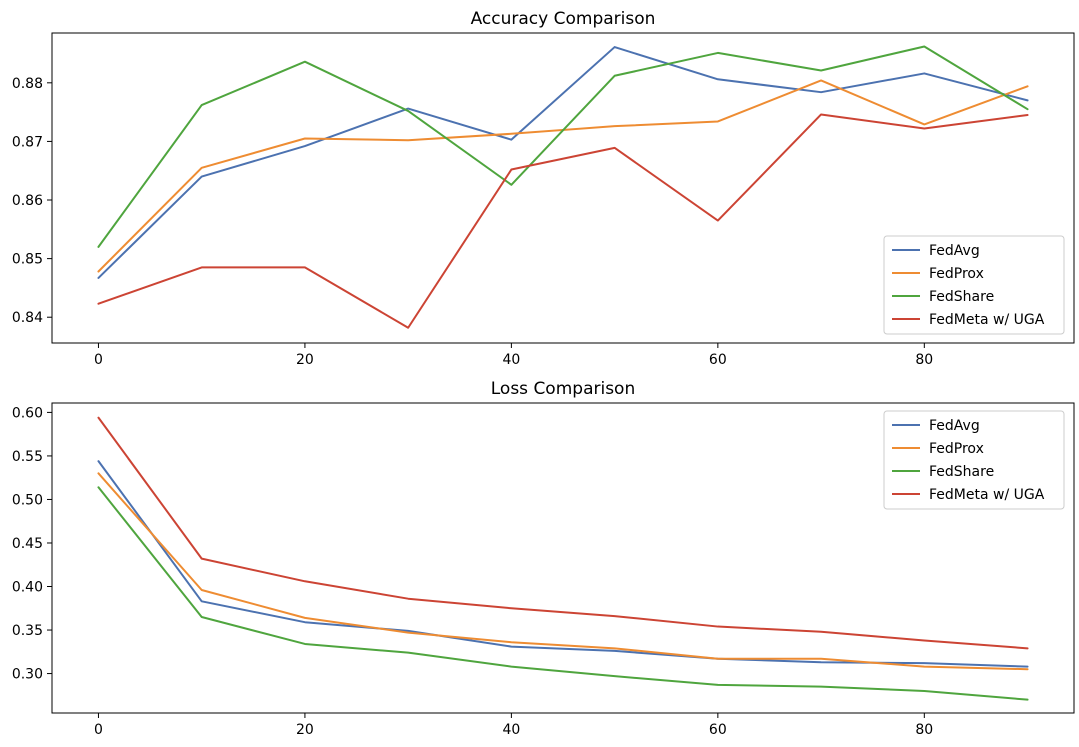  What do you see at coordinates (27, 631) in the screenshot?
I see `y-tick-label: 0.35` at bounding box center [27, 631].